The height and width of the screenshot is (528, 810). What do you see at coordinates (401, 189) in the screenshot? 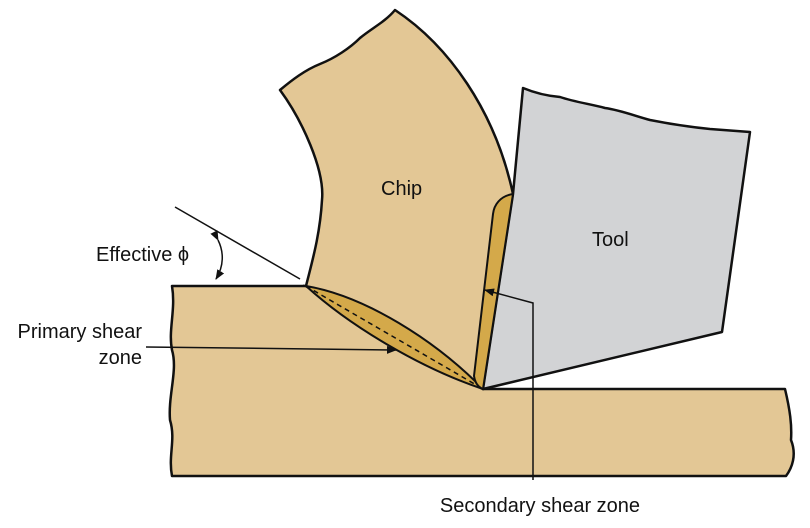
I see `chip-label: Chip` at bounding box center [401, 189].